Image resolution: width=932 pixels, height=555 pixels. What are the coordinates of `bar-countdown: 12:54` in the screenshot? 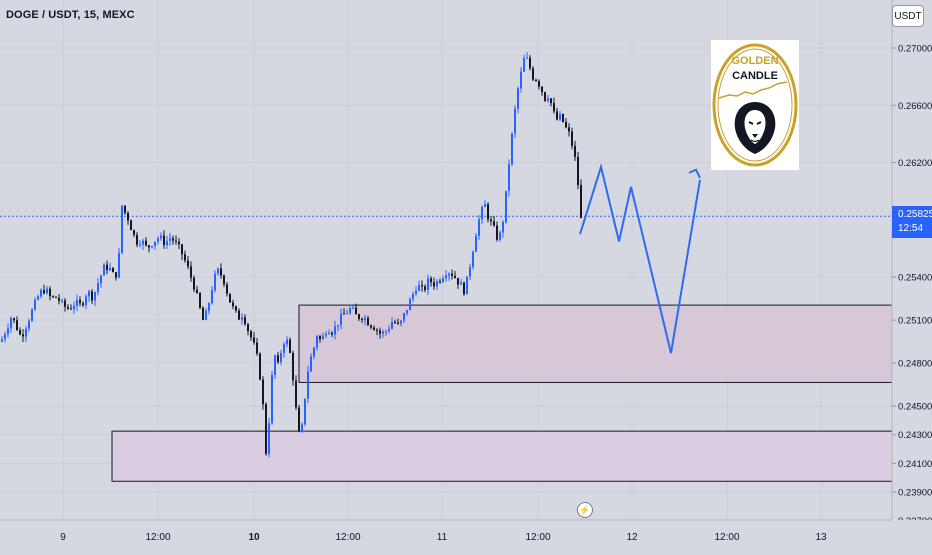 It's located at (911, 228).